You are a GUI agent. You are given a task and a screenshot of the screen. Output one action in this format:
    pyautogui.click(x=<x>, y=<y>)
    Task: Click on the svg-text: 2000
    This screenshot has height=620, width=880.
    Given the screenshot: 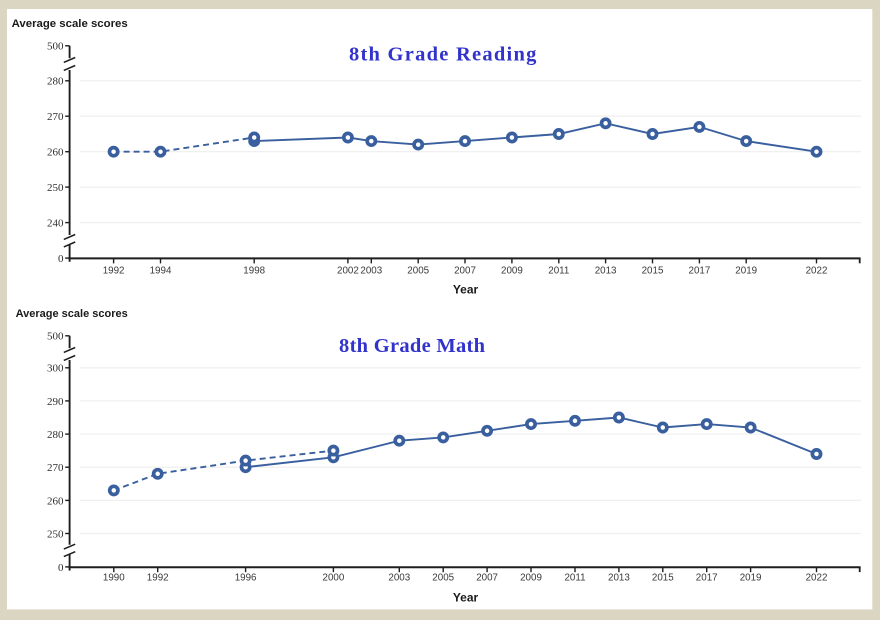 What is the action you would take?
    pyautogui.click(x=334, y=577)
    